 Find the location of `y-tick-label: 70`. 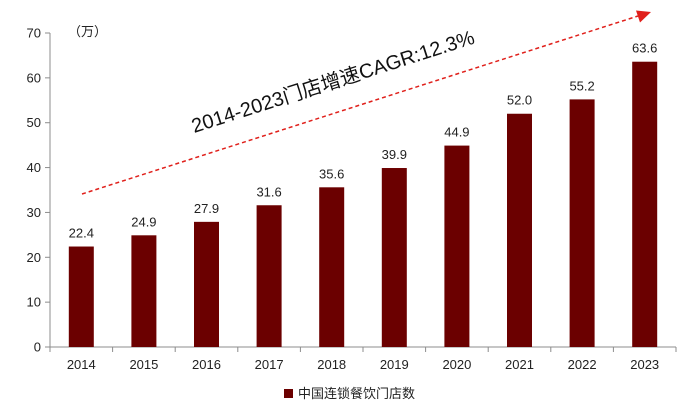

y-tick-label: 70 is located at coordinates (34, 33).